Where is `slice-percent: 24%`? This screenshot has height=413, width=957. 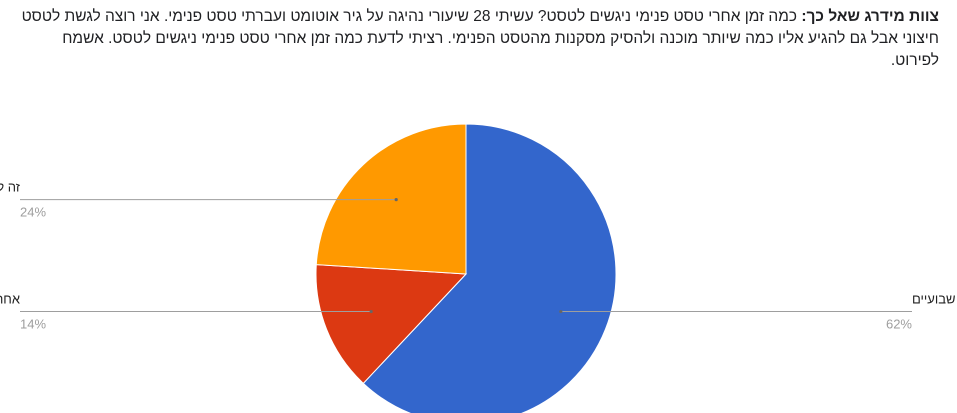 slice-percent: 24% is located at coordinates (33, 212).